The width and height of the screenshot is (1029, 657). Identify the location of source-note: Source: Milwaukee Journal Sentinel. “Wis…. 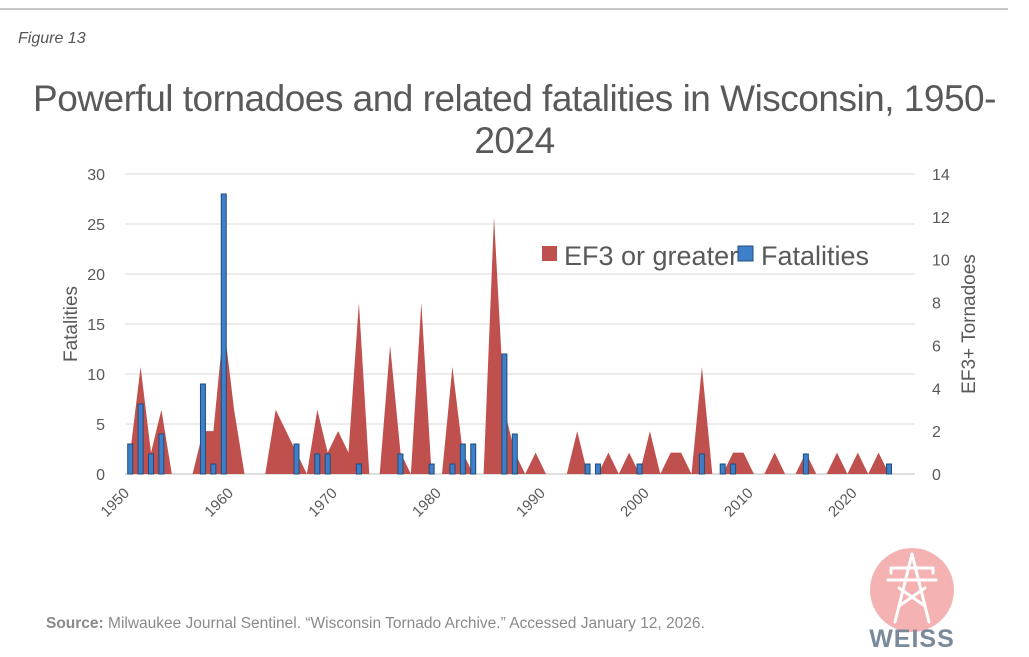
(416, 624).